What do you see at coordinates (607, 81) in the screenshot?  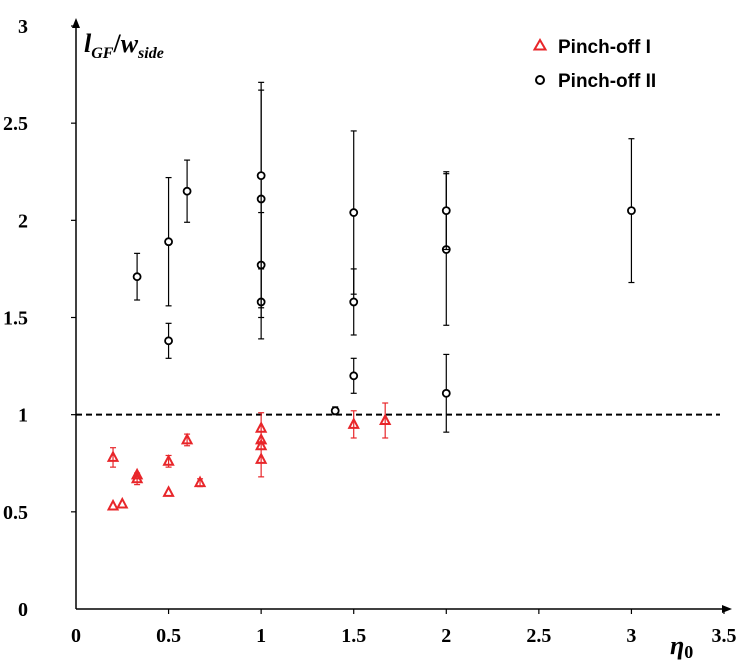 I see `legend-label-pinch-off-ii: Pinch-off II` at bounding box center [607, 81].